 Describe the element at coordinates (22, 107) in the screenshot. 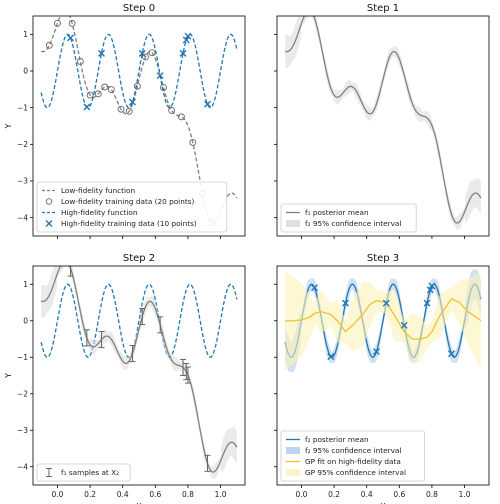

I see `y-tick-label: −1` at that location.